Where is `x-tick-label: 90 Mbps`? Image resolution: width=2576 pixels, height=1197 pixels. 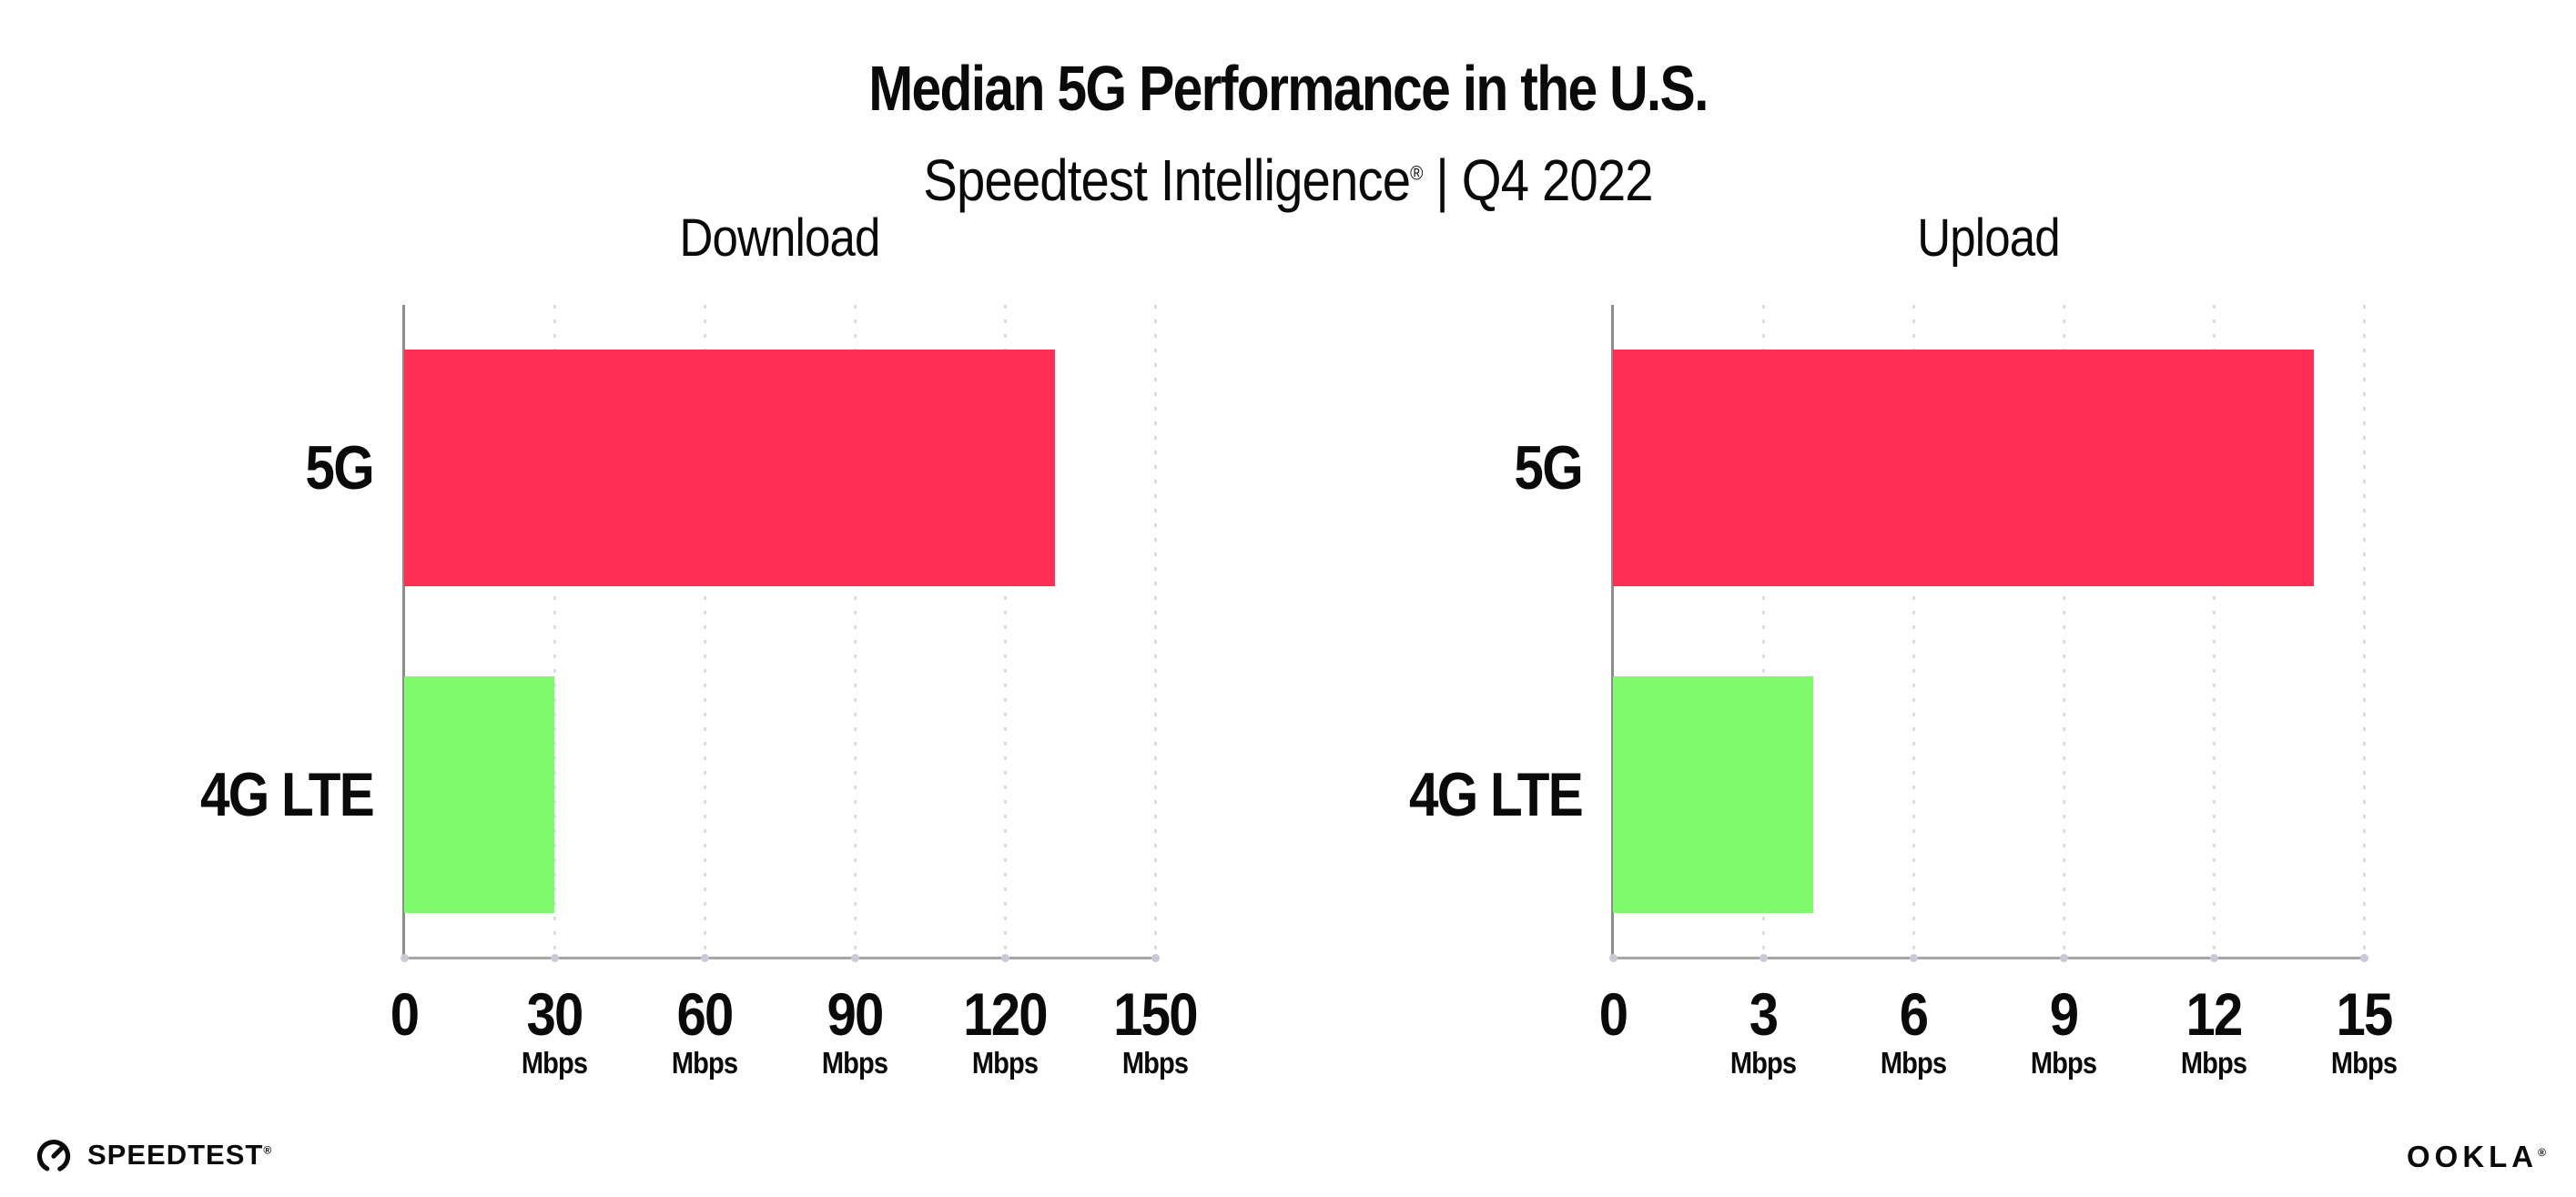
x-tick-label: 90 Mbps is located at coordinates (855, 1032).